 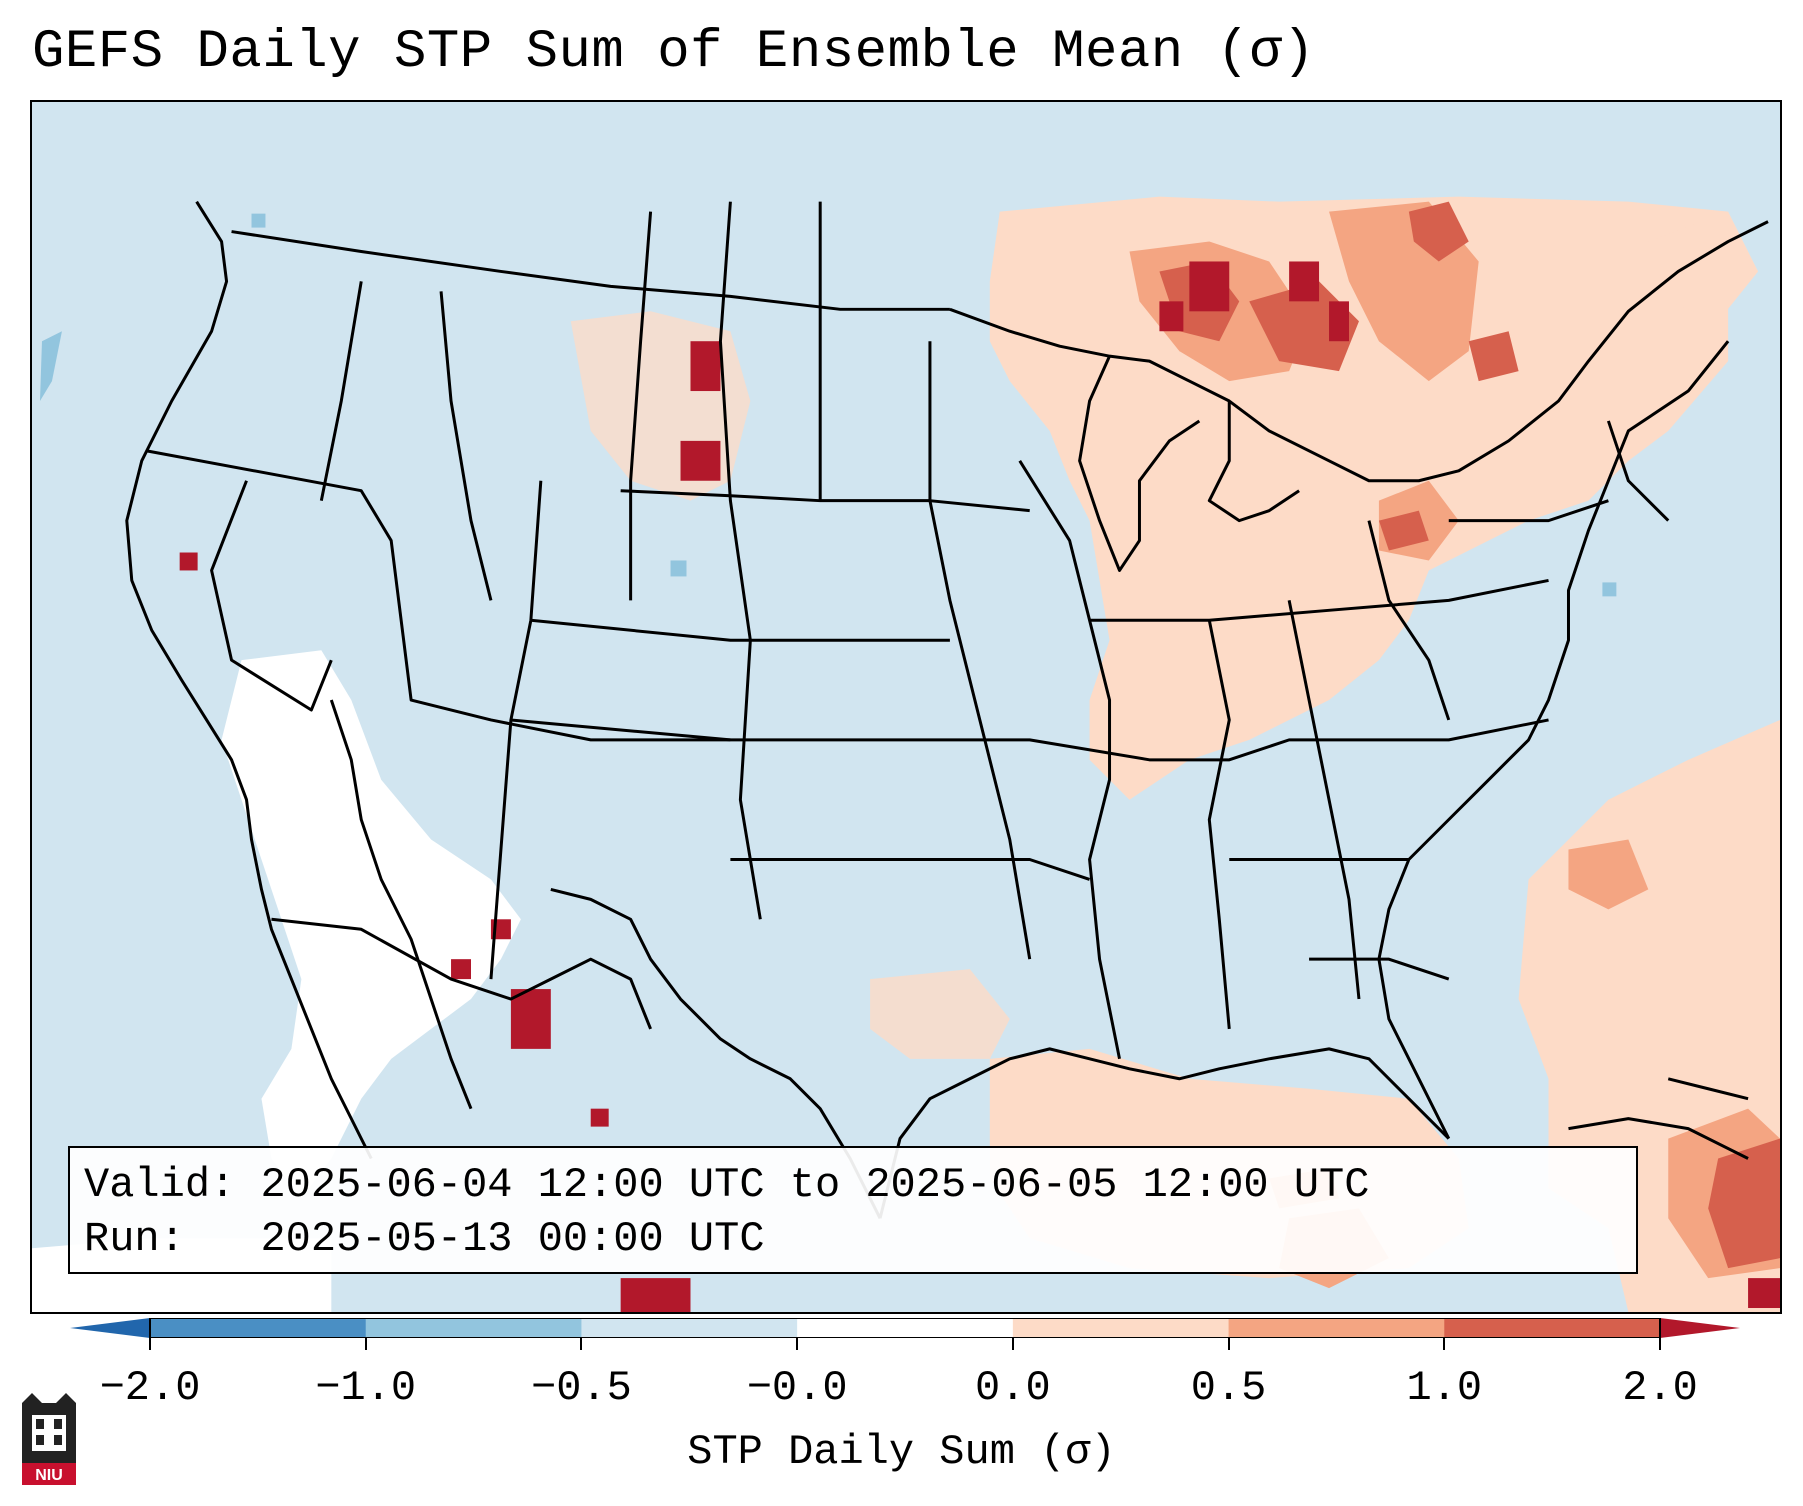 I want to click on colorbar-tick-label: 0.0, so click(x=1013, y=1388).